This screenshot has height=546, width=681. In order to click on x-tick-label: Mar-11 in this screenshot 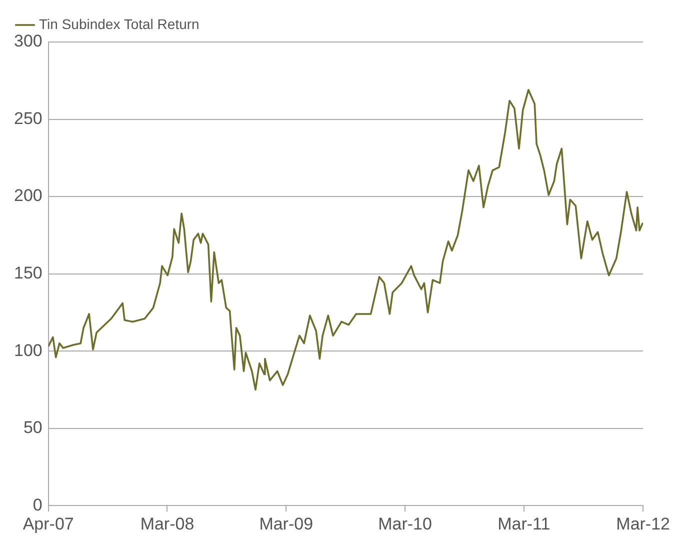, I will do `click(524, 524)`.